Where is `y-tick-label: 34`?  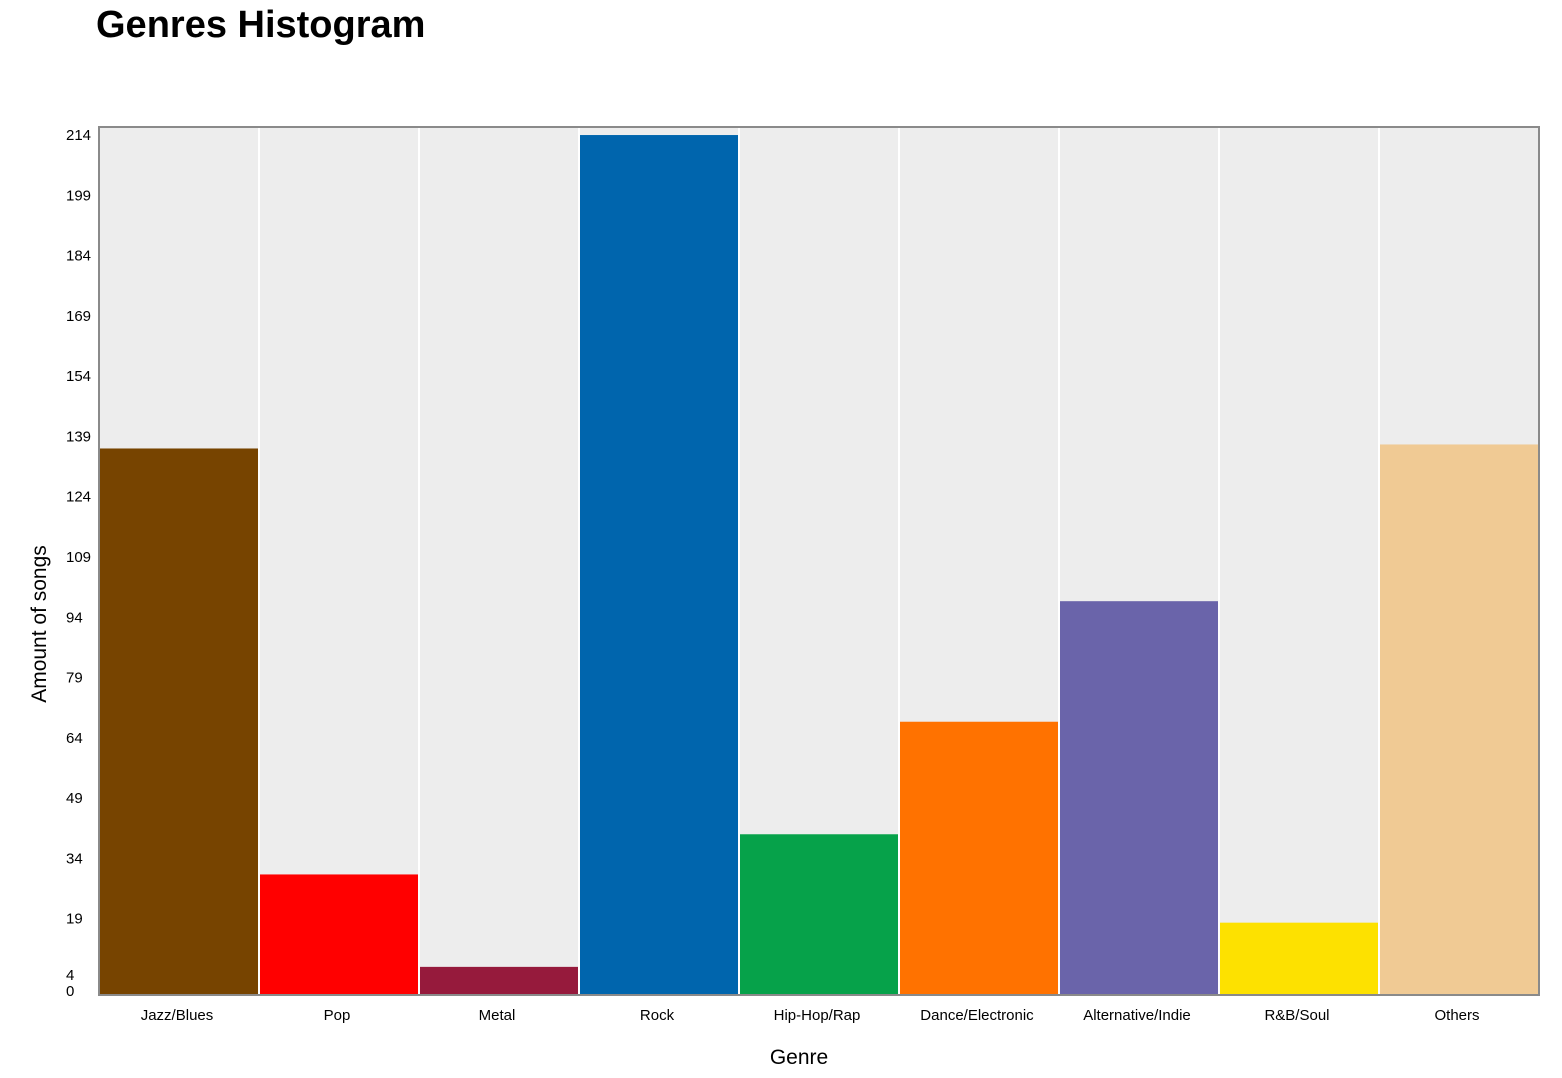
y-tick-label: 34 is located at coordinates (74, 858).